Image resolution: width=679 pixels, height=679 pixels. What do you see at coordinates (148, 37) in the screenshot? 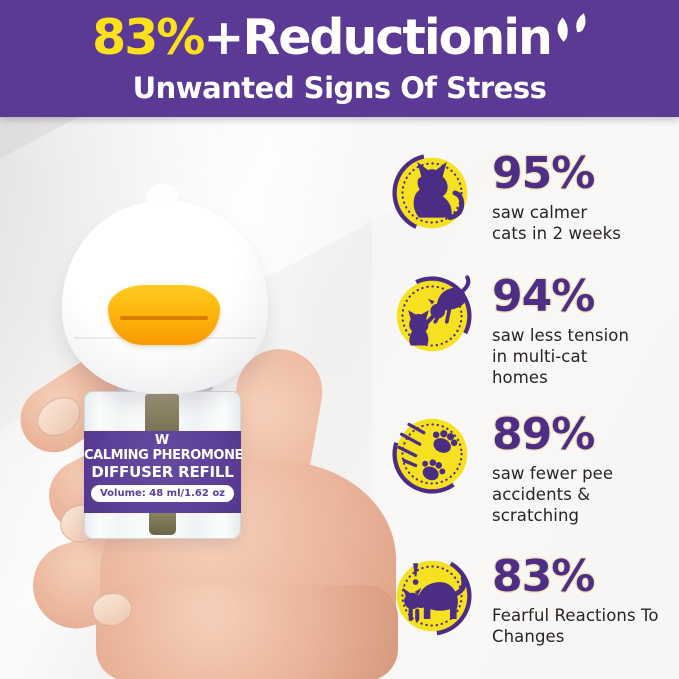
I see `banner-title-highlight: 83%` at bounding box center [148, 37].